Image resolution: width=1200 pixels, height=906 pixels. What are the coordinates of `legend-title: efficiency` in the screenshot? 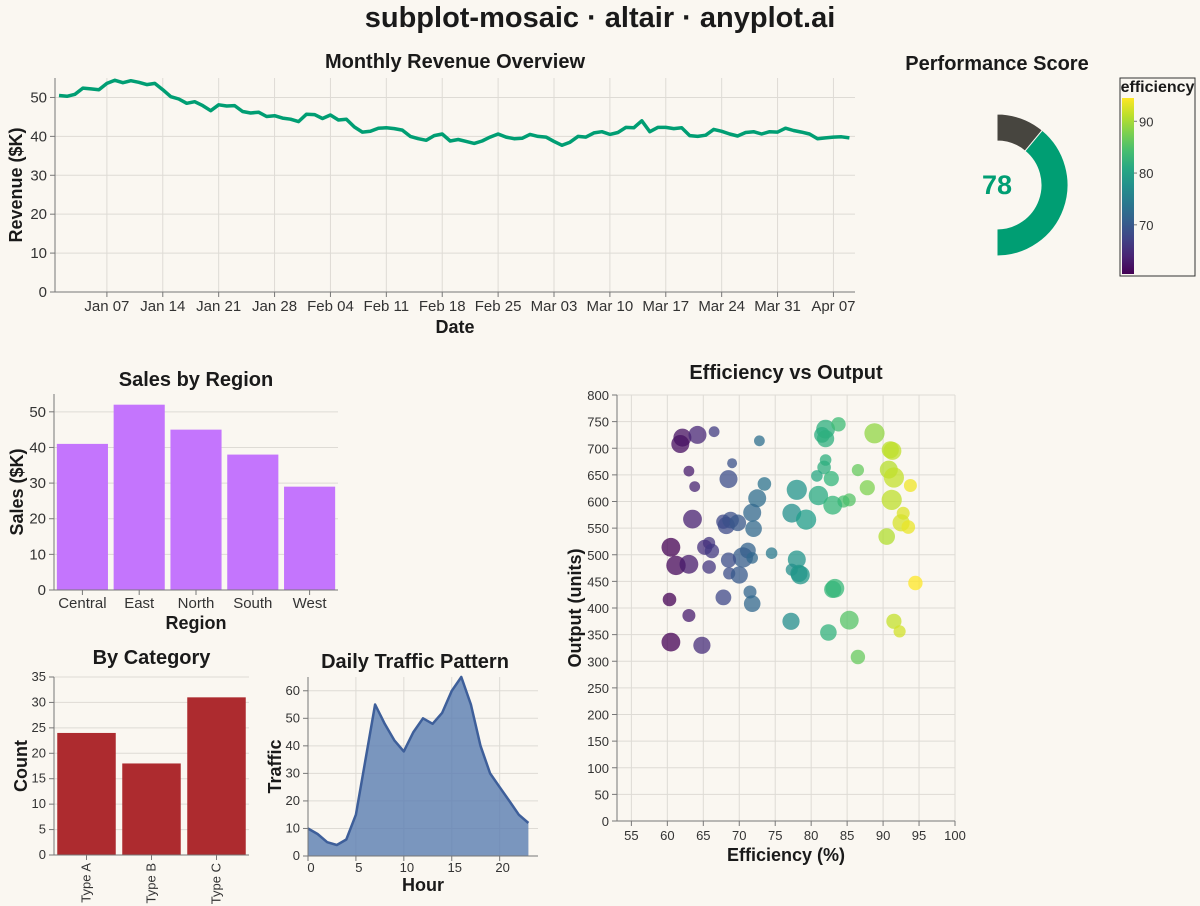 It's located at (1158, 87).